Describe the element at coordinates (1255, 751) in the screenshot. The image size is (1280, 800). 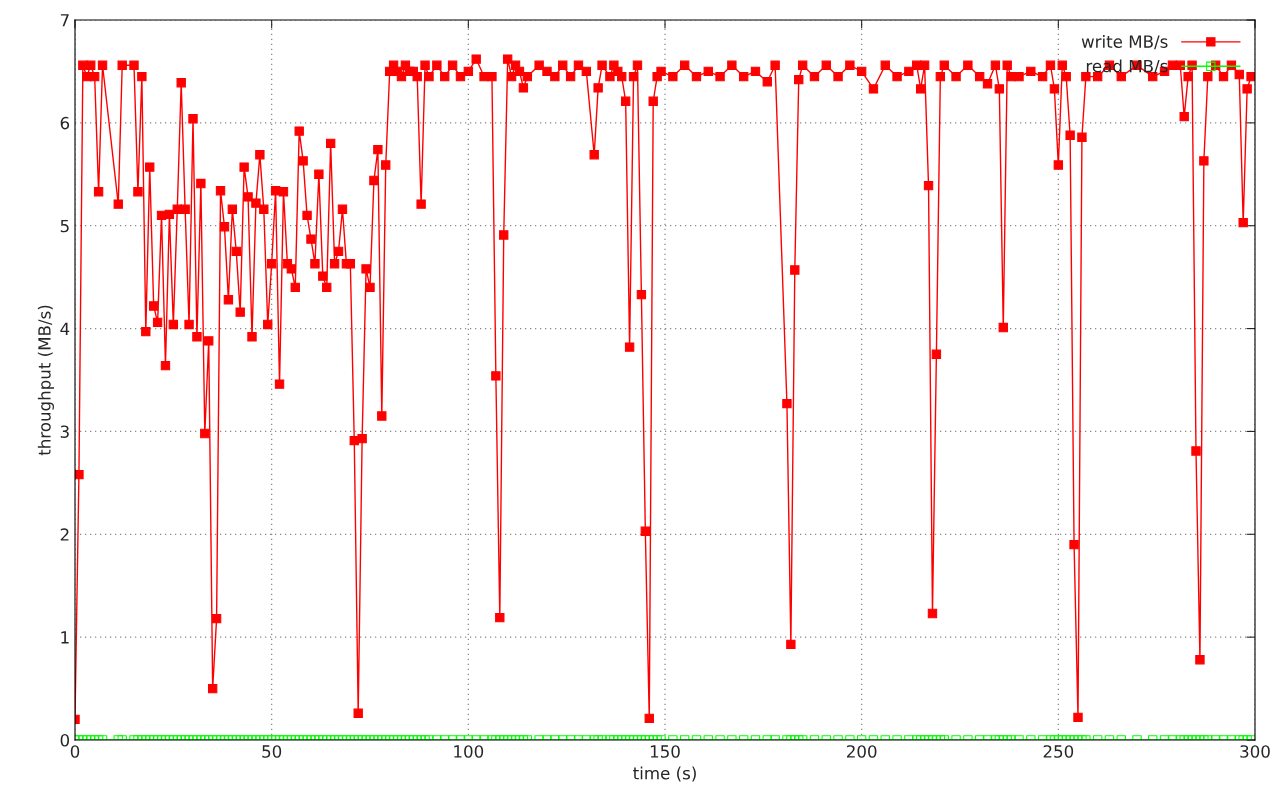
I see `x-tick-label: 300` at that location.